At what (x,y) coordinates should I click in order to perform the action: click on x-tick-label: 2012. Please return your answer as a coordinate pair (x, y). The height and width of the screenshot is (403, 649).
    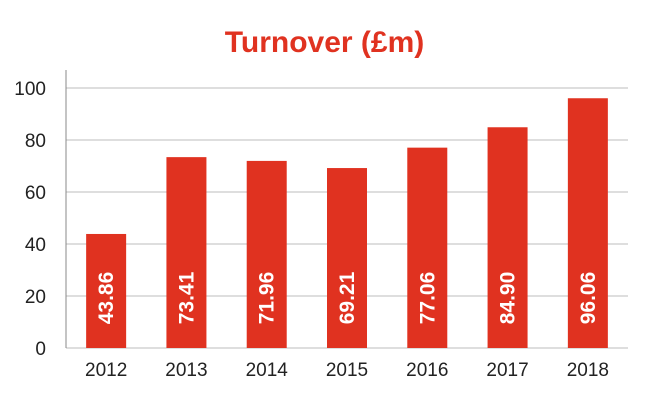
    Looking at the image, I should click on (106, 370).